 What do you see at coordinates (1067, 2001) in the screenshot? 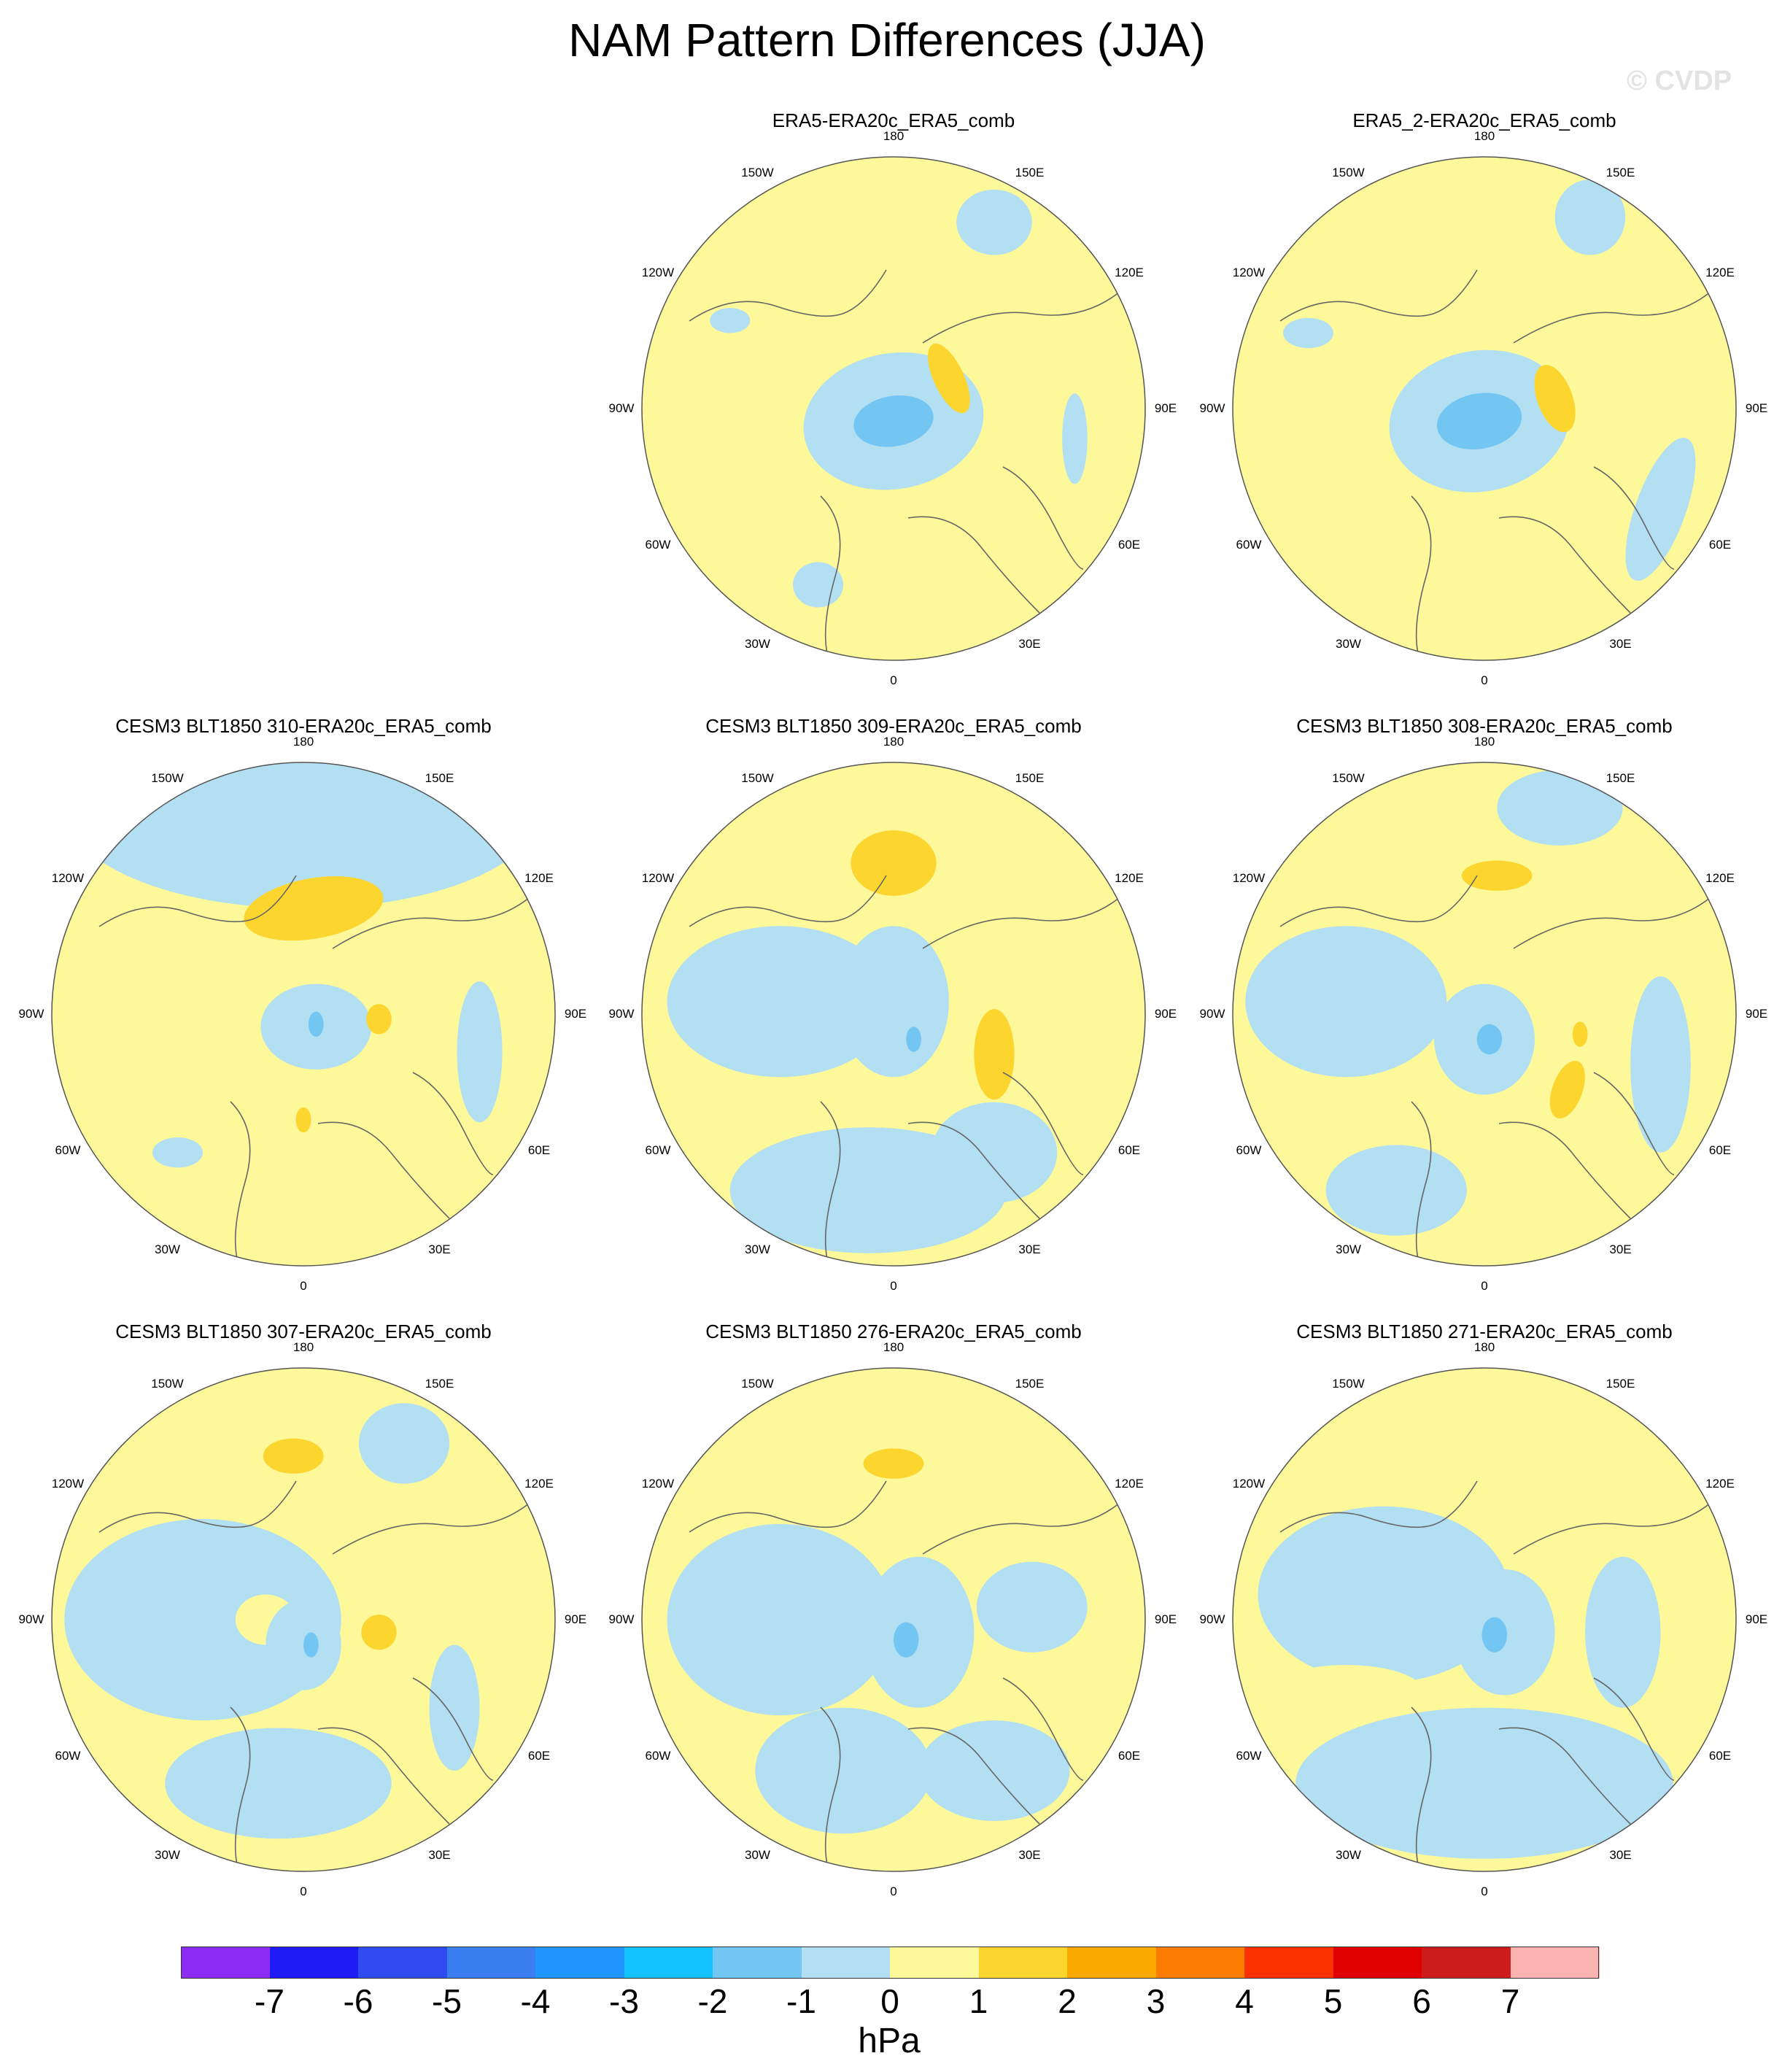
I see `colorbar-tick-label: 2` at bounding box center [1067, 2001].